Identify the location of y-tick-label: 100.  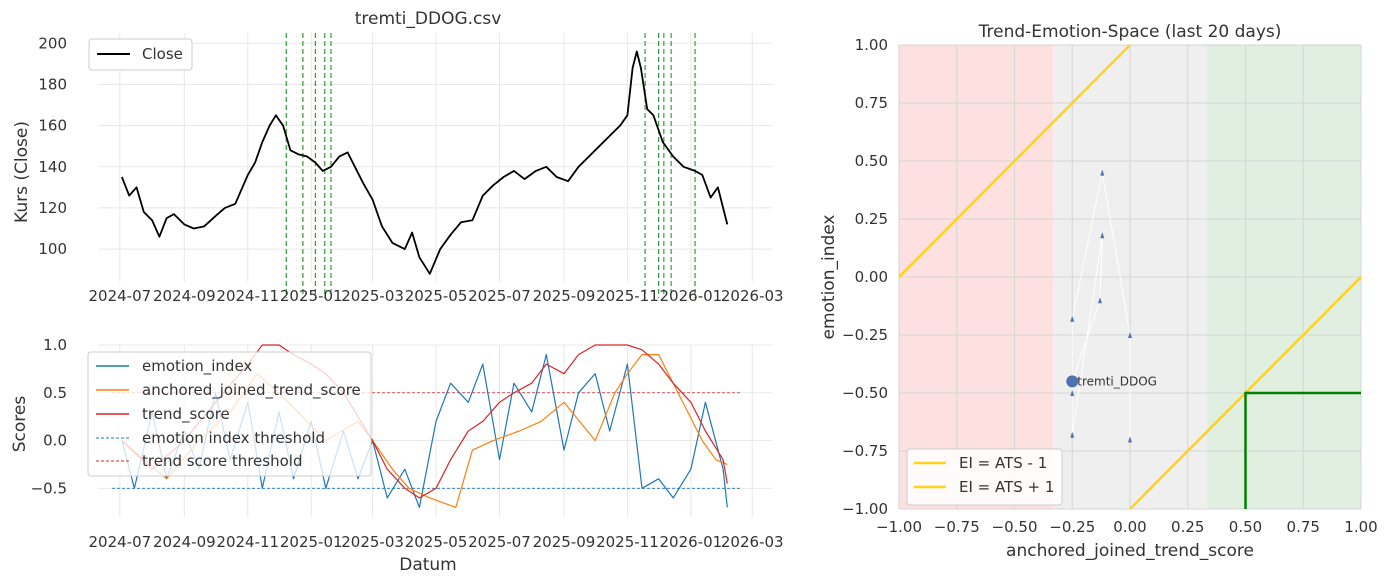
(52, 249).